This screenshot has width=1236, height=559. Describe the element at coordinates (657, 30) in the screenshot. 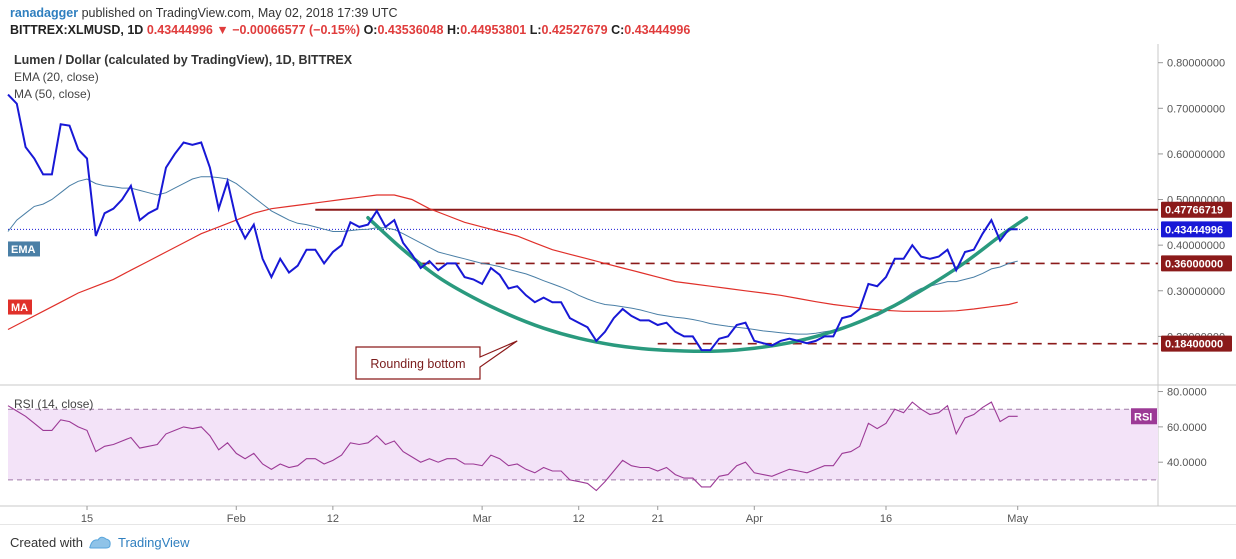

I see `close-value: 0.43444996` at that location.